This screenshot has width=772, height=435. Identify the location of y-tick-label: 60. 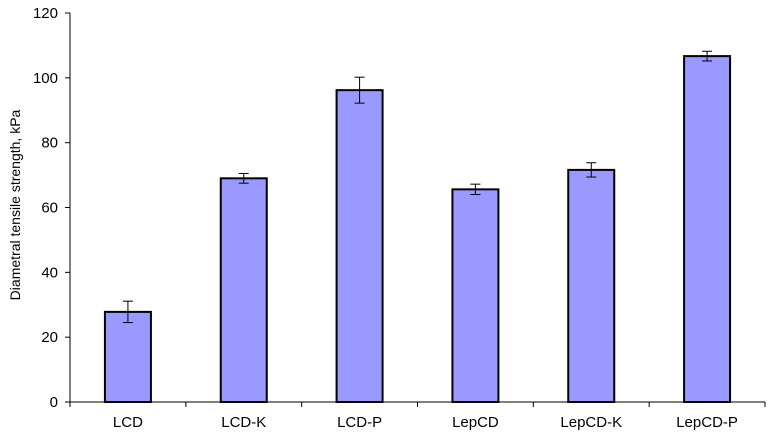
(49, 208).